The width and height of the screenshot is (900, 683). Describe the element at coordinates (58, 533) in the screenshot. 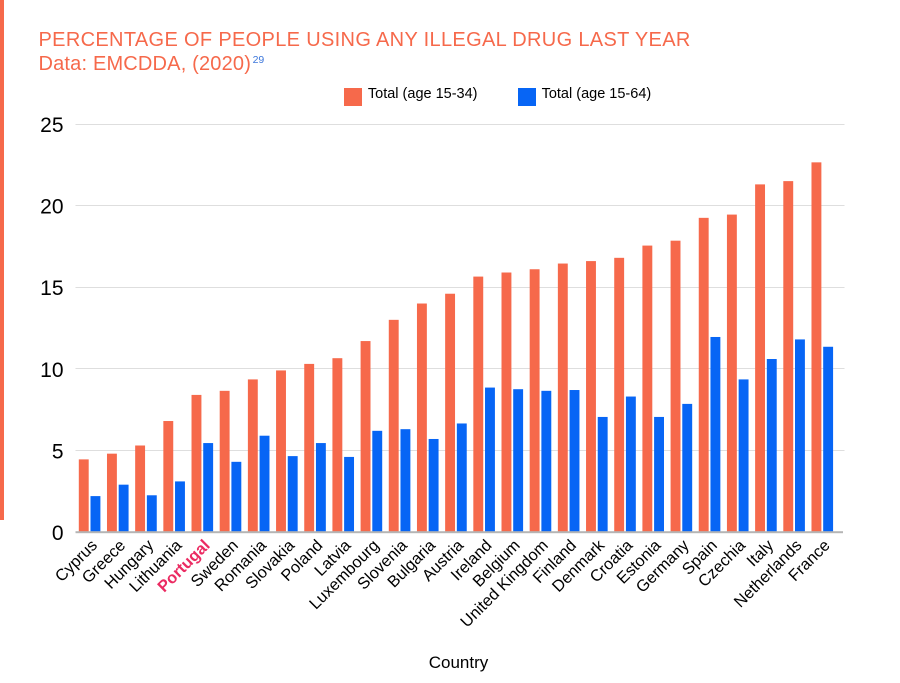

I see `svg-text: 0` at that location.